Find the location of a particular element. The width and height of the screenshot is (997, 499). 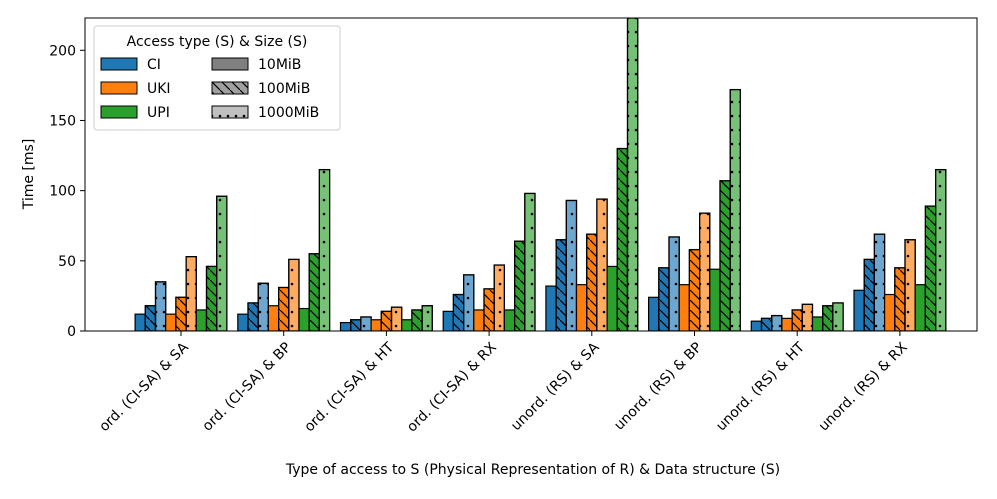

bar-upi-10mib-unord-rs-sa is located at coordinates (612, 298).